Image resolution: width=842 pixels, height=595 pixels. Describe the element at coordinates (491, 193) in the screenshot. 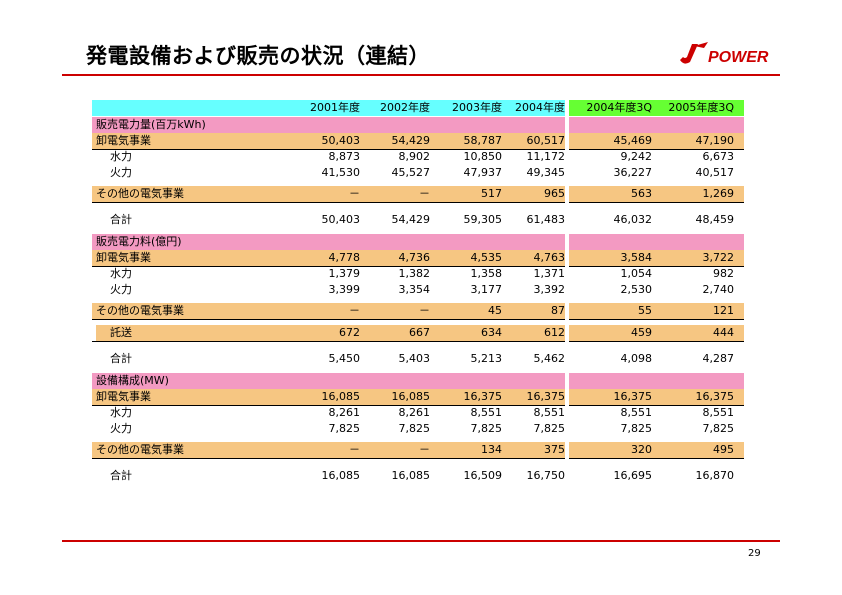

I see `row-value: 517` at that location.